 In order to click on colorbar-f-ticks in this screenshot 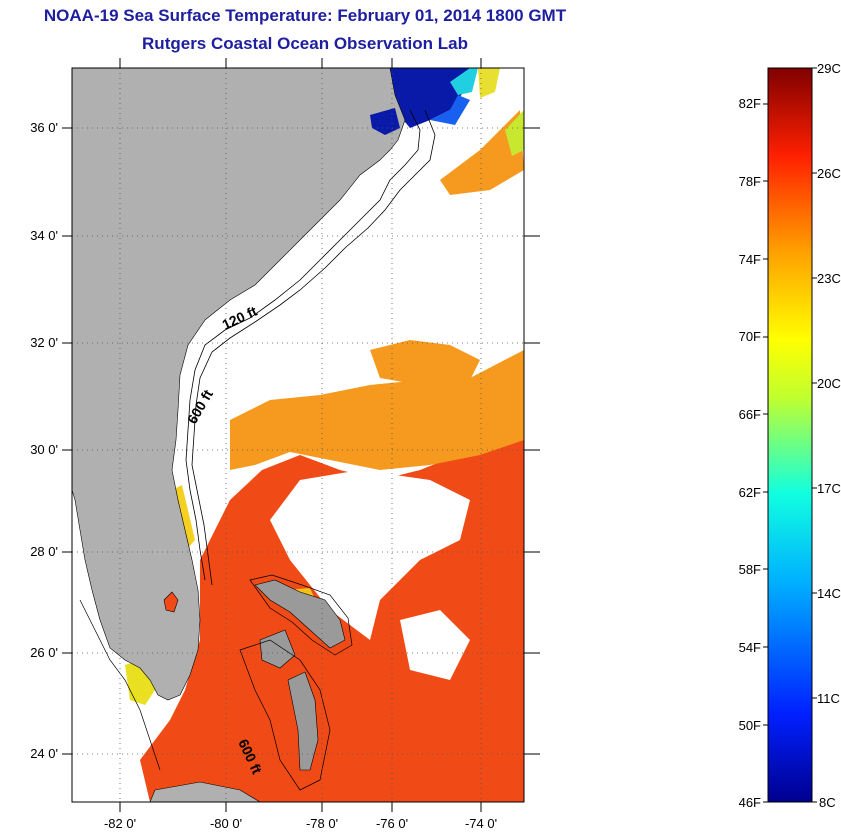, I will do `click(765, 453)`.